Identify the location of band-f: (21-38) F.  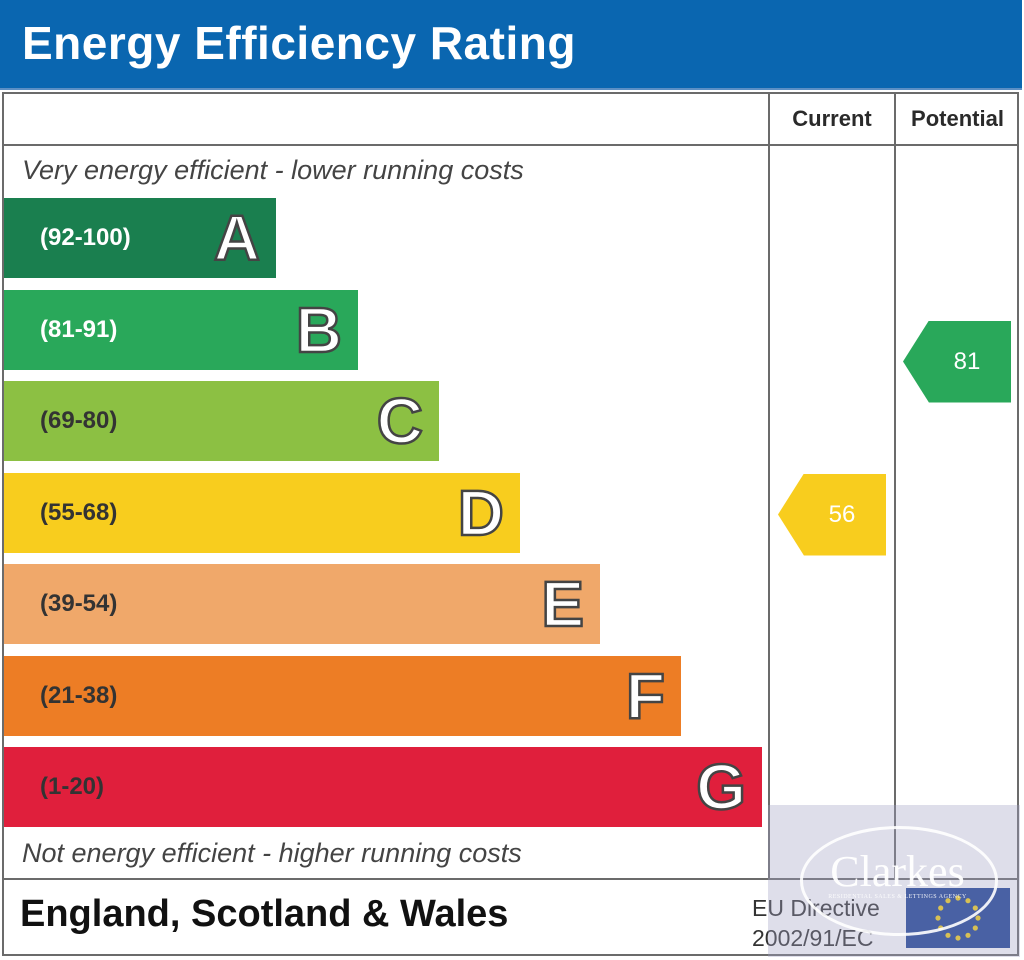
(342, 695).